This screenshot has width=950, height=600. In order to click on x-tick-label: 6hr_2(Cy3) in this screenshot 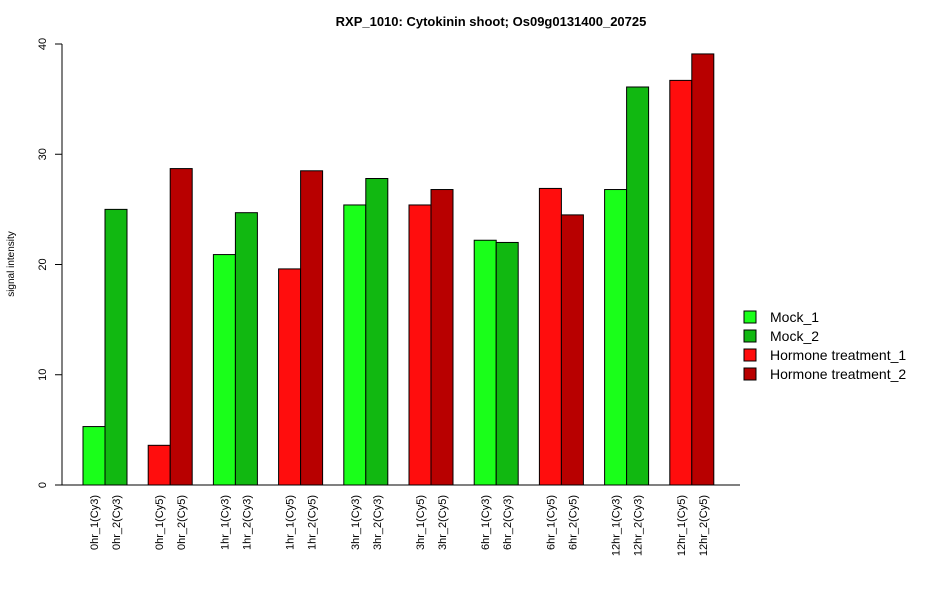, I will do `click(508, 522)`.